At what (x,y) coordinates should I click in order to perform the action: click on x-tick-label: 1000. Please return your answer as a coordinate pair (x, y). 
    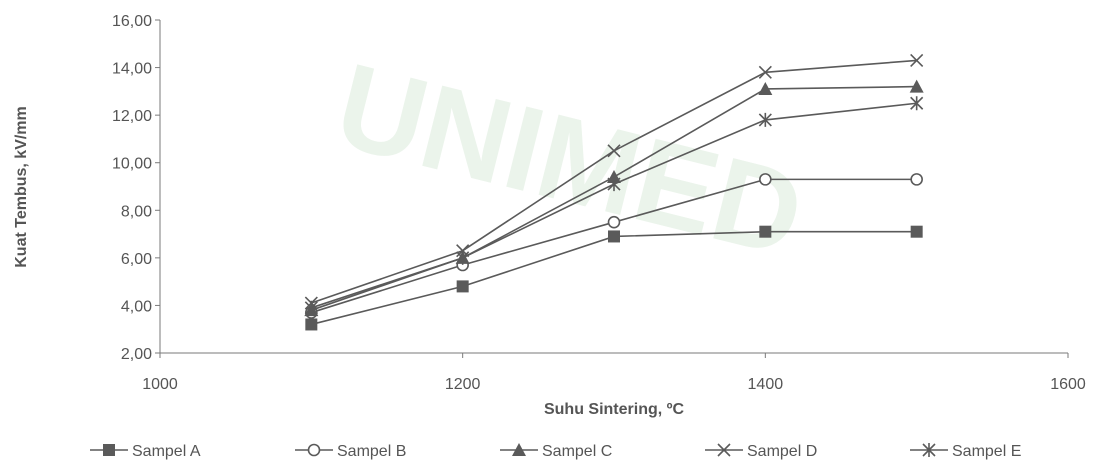
    Looking at the image, I should click on (160, 384).